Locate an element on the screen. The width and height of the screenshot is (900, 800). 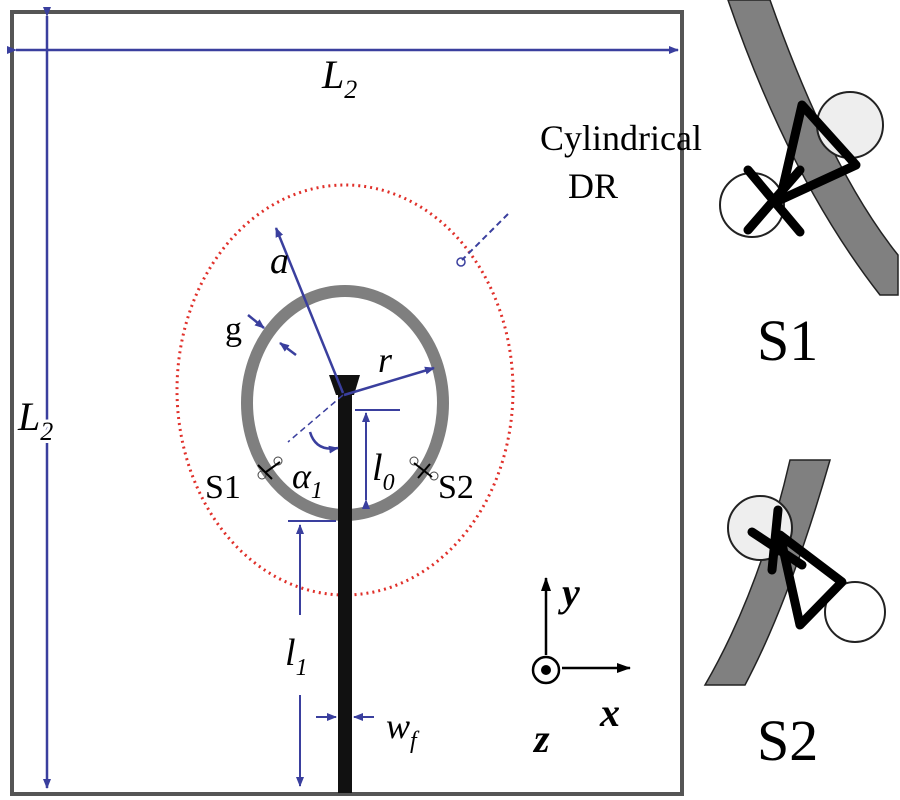
label-axis-y: y is located at coordinates (569, 592).